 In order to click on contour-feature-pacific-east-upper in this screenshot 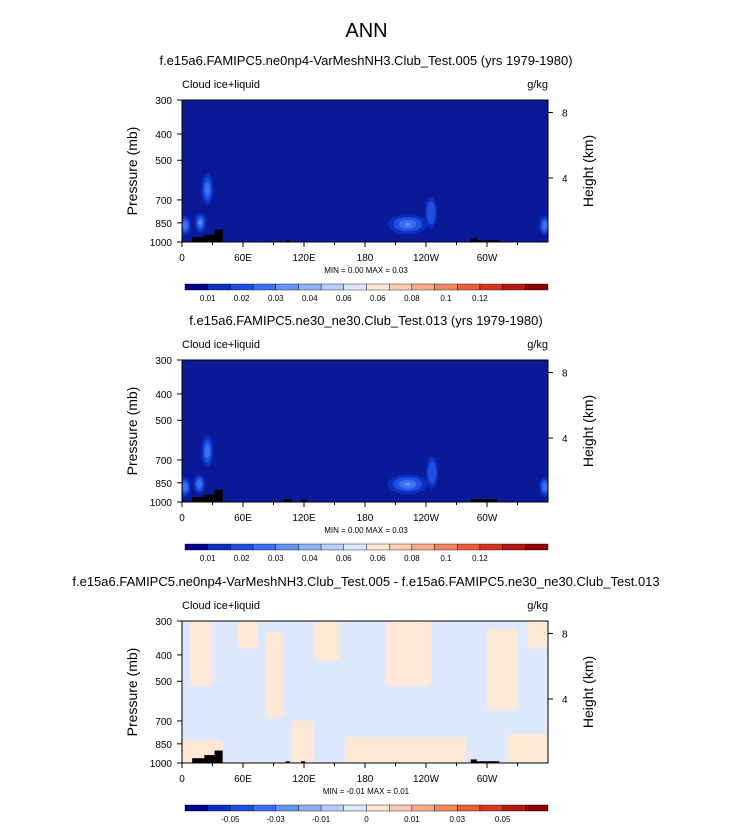, I will do `click(432, 472)`.